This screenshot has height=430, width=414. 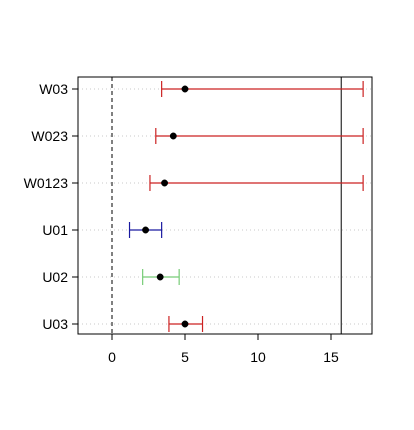 What do you see at coordinates (55, 277) in the screenshot?
I see `y-tick-label: U02` at bounding box center [55, 277].